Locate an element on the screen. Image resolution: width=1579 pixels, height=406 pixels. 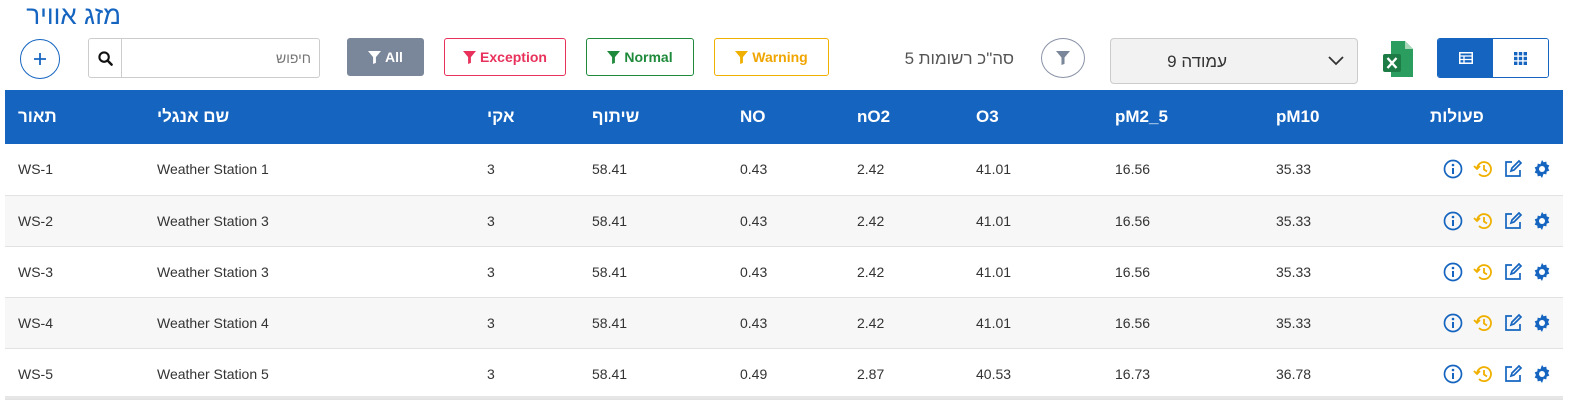
cell-desc: WS-3 is located at coordinates (35, 271).